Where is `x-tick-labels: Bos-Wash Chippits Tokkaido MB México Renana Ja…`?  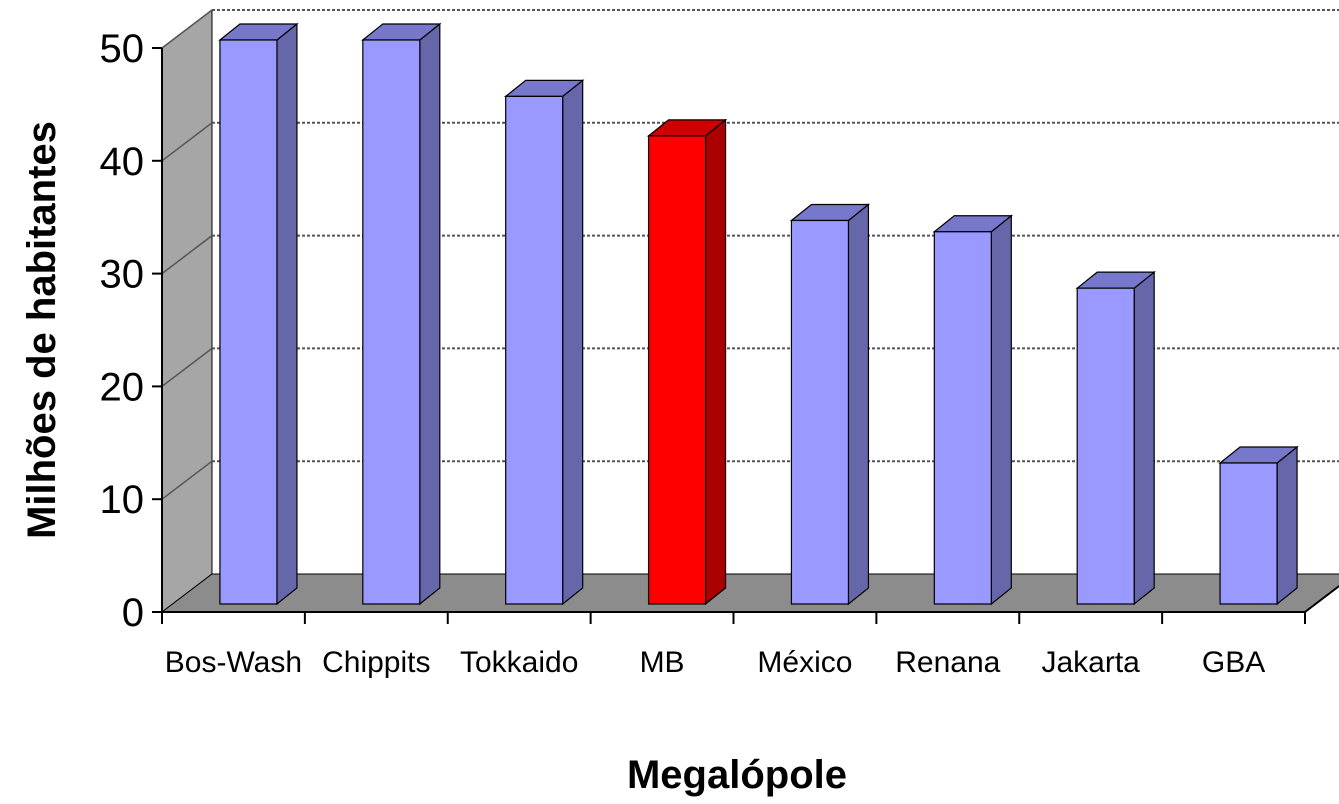
x-tick-labels: Bos-Wash Chippits Tokkaido MB México Renana Ja… is located at coordinates (715, 662).